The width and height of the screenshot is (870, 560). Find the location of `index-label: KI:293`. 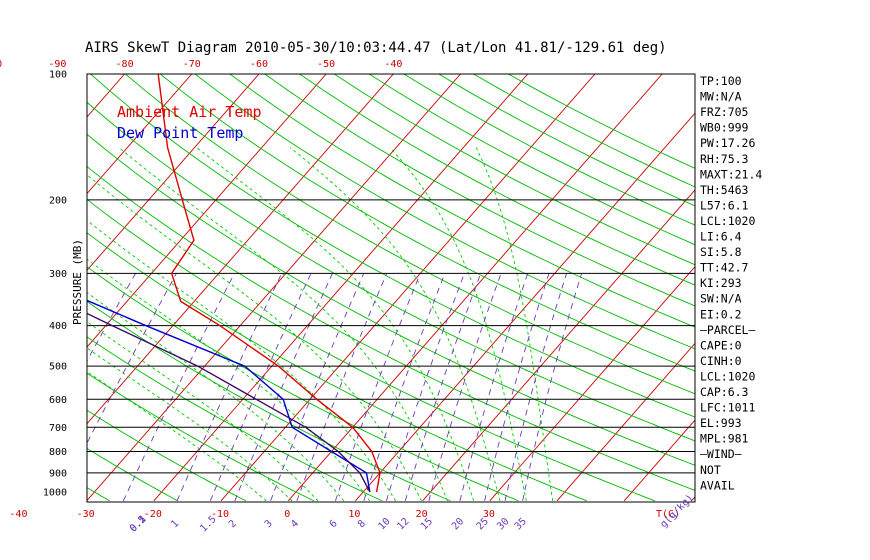

index-label: KI:293 is located at coordinates (721, 283).